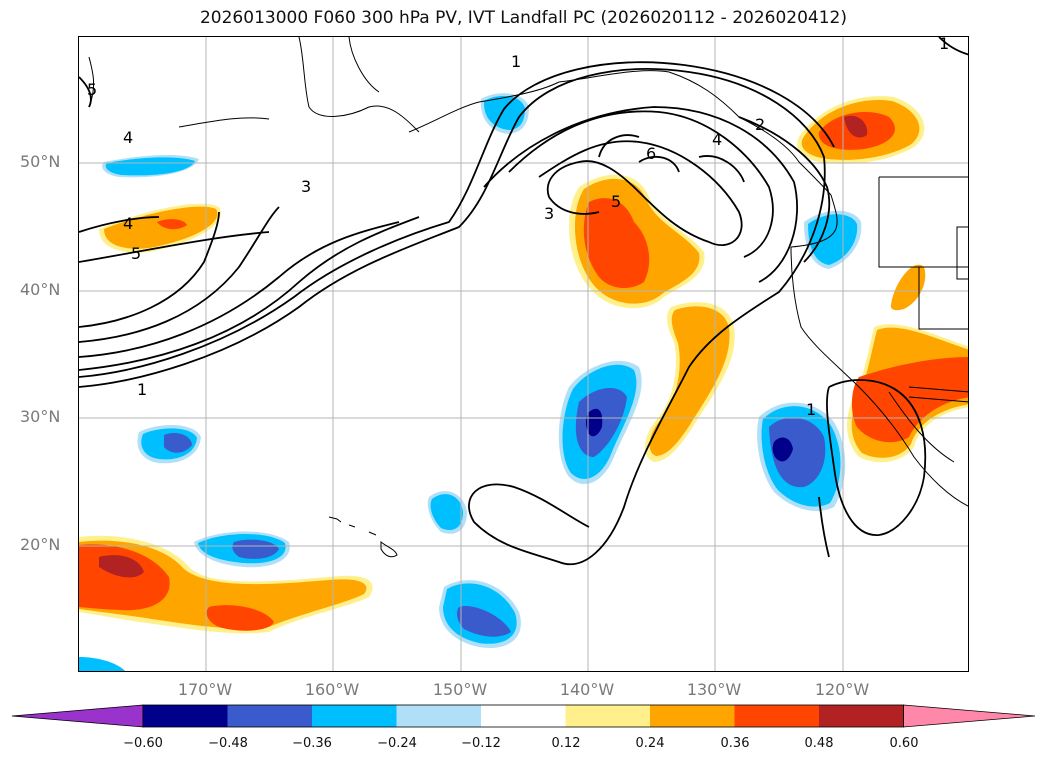 This screenshot has width=1047, height=765. I want to click on lon-label: 160°W, so click(332, 689).